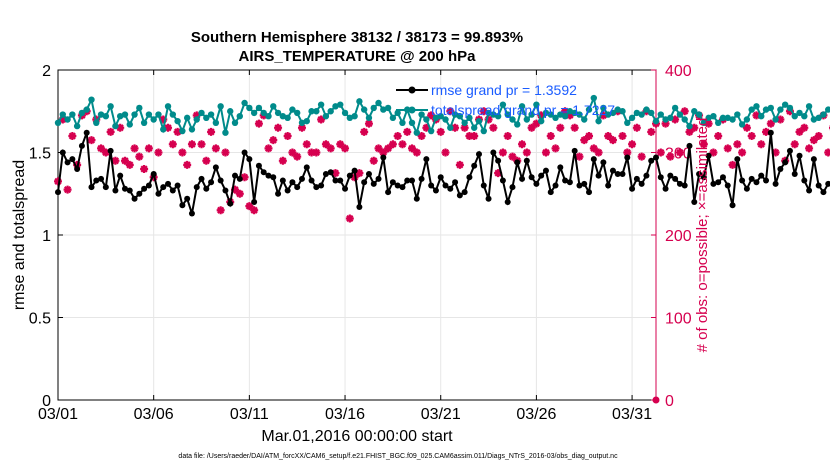 The image size is (830, 470). I want to click on y-right-tick-label: 200, so click(678, 236).